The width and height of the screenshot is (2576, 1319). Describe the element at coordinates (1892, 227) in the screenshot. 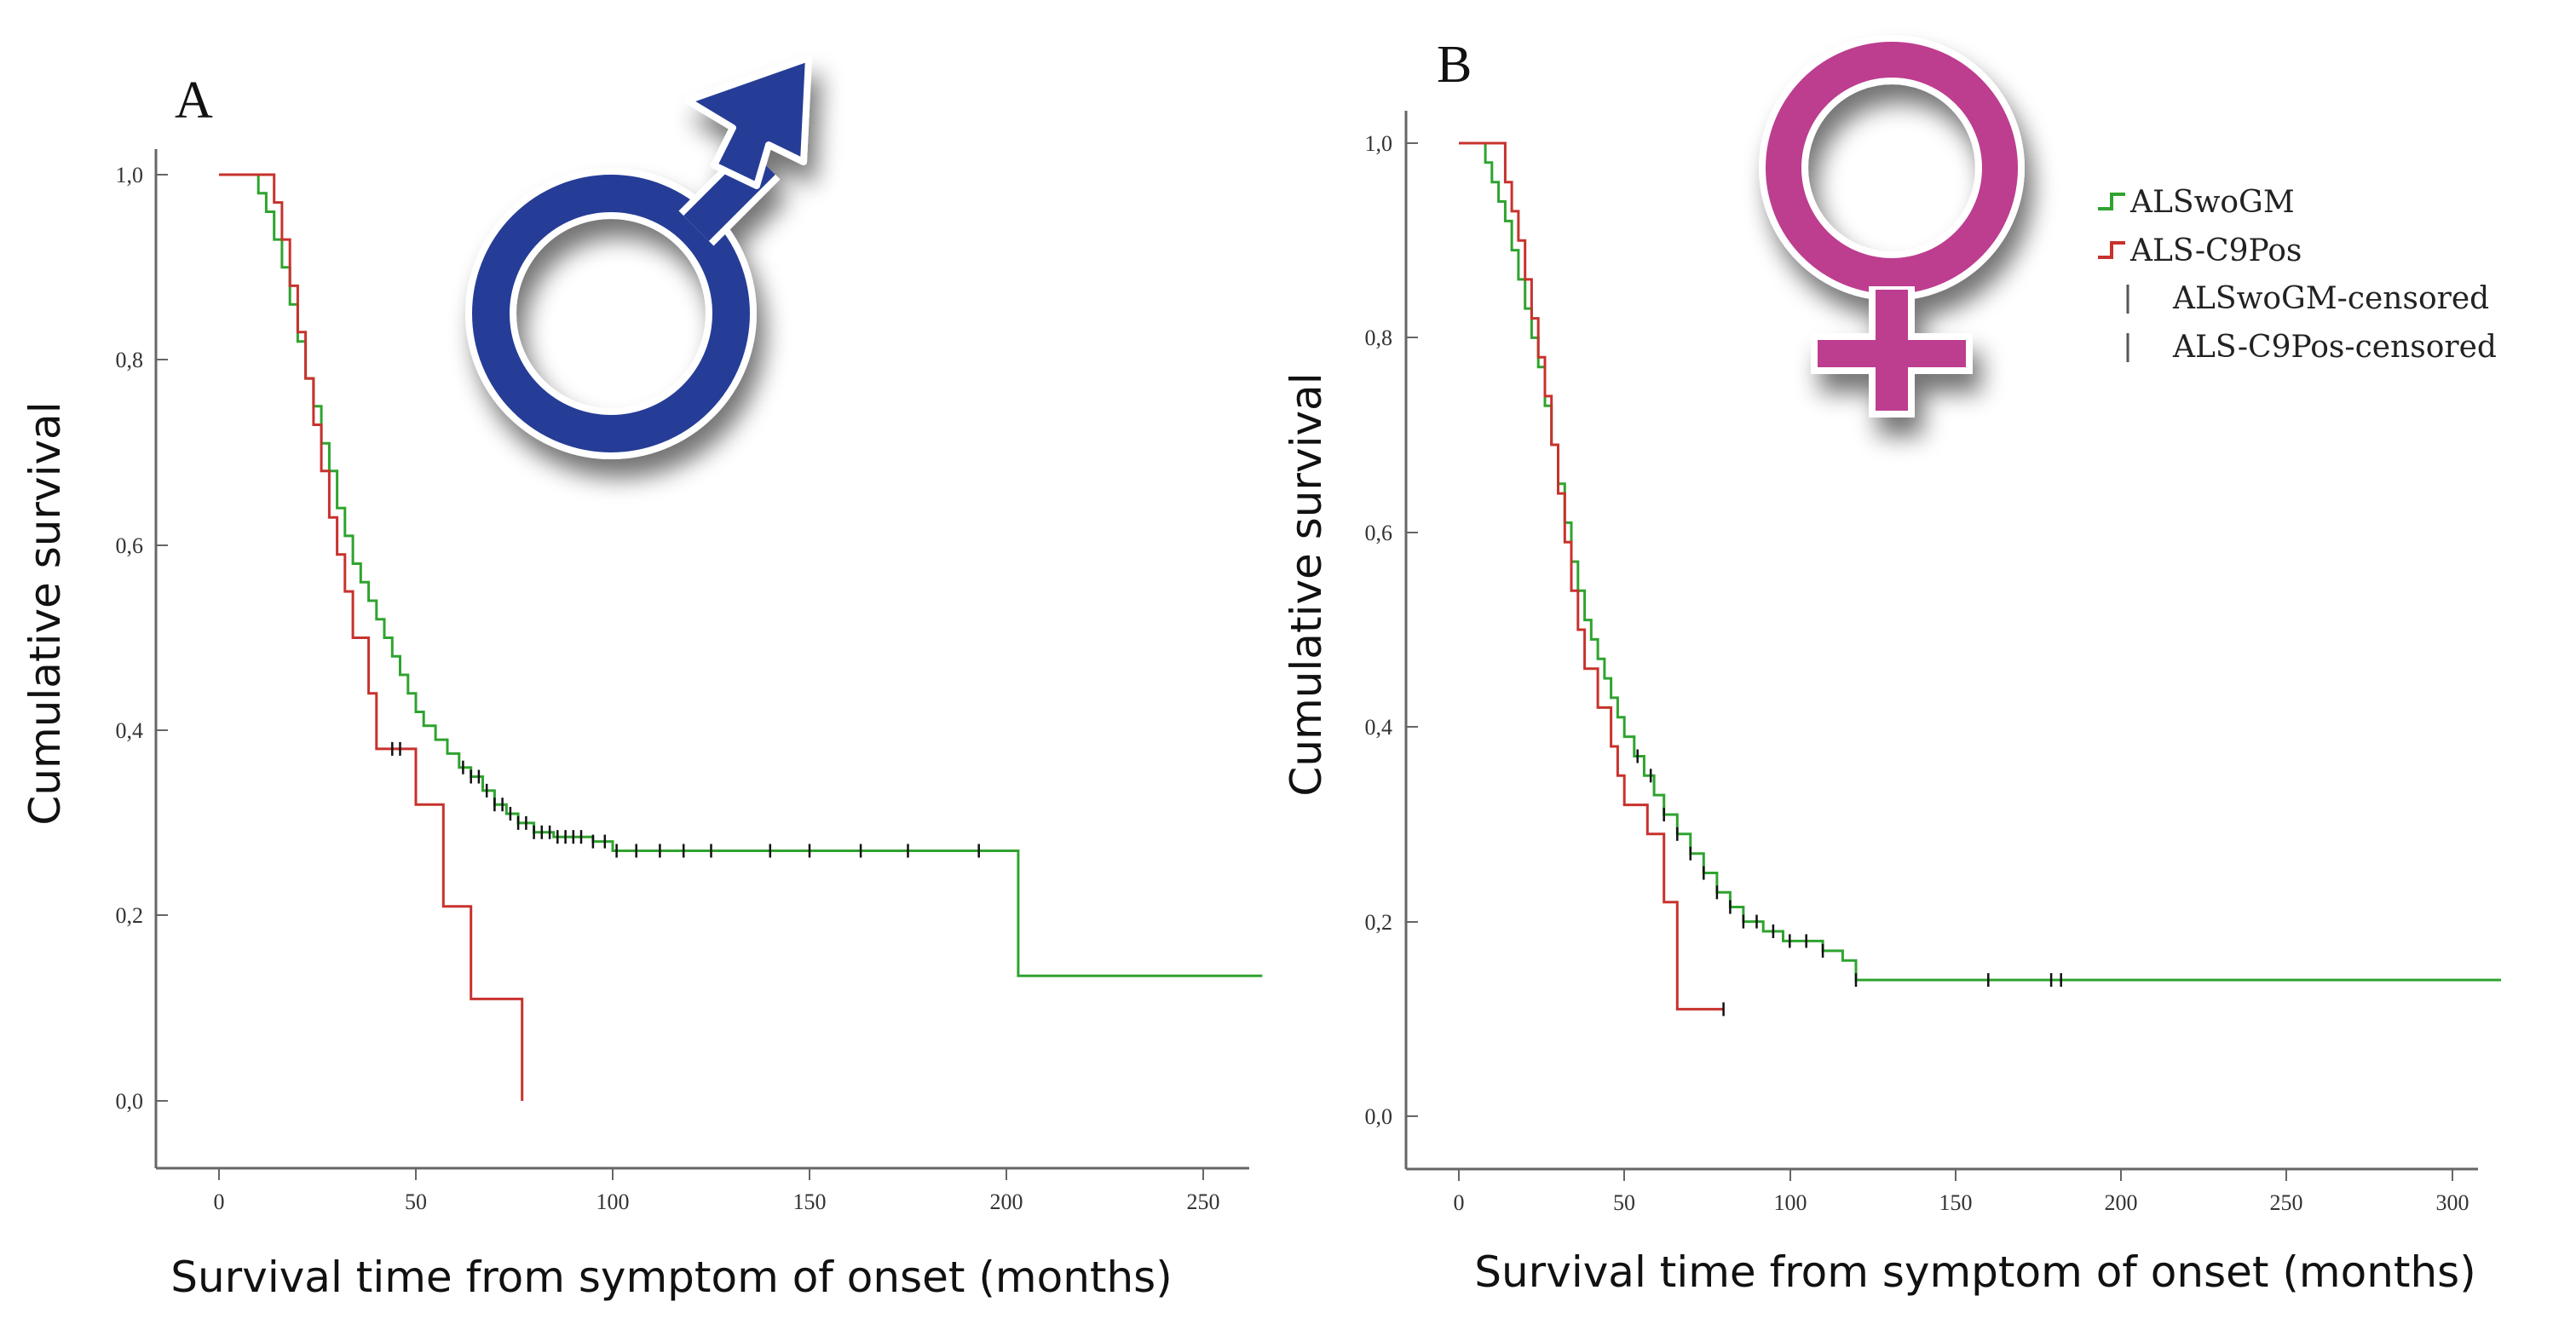

I see `female-symbol-icon` at that location.